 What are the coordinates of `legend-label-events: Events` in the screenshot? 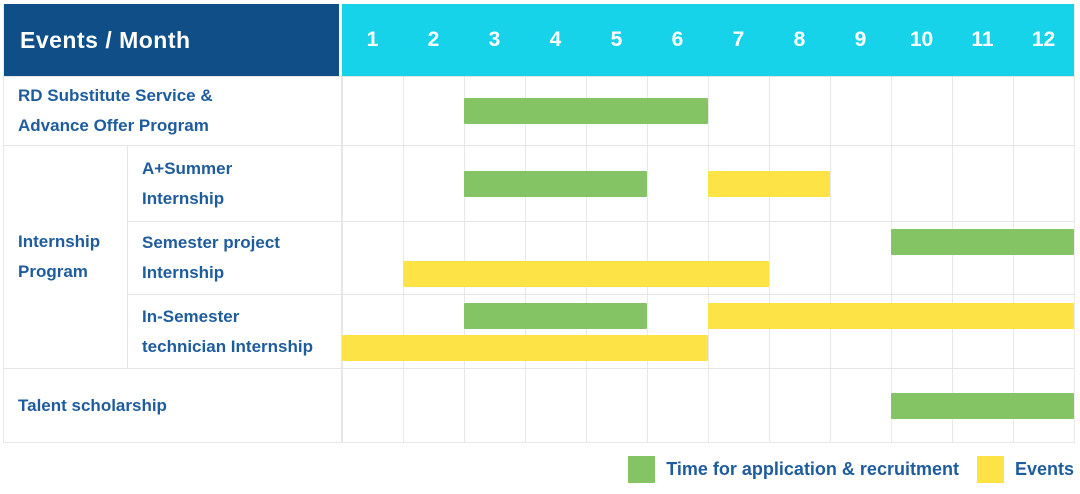 It's located at (1044, 468).